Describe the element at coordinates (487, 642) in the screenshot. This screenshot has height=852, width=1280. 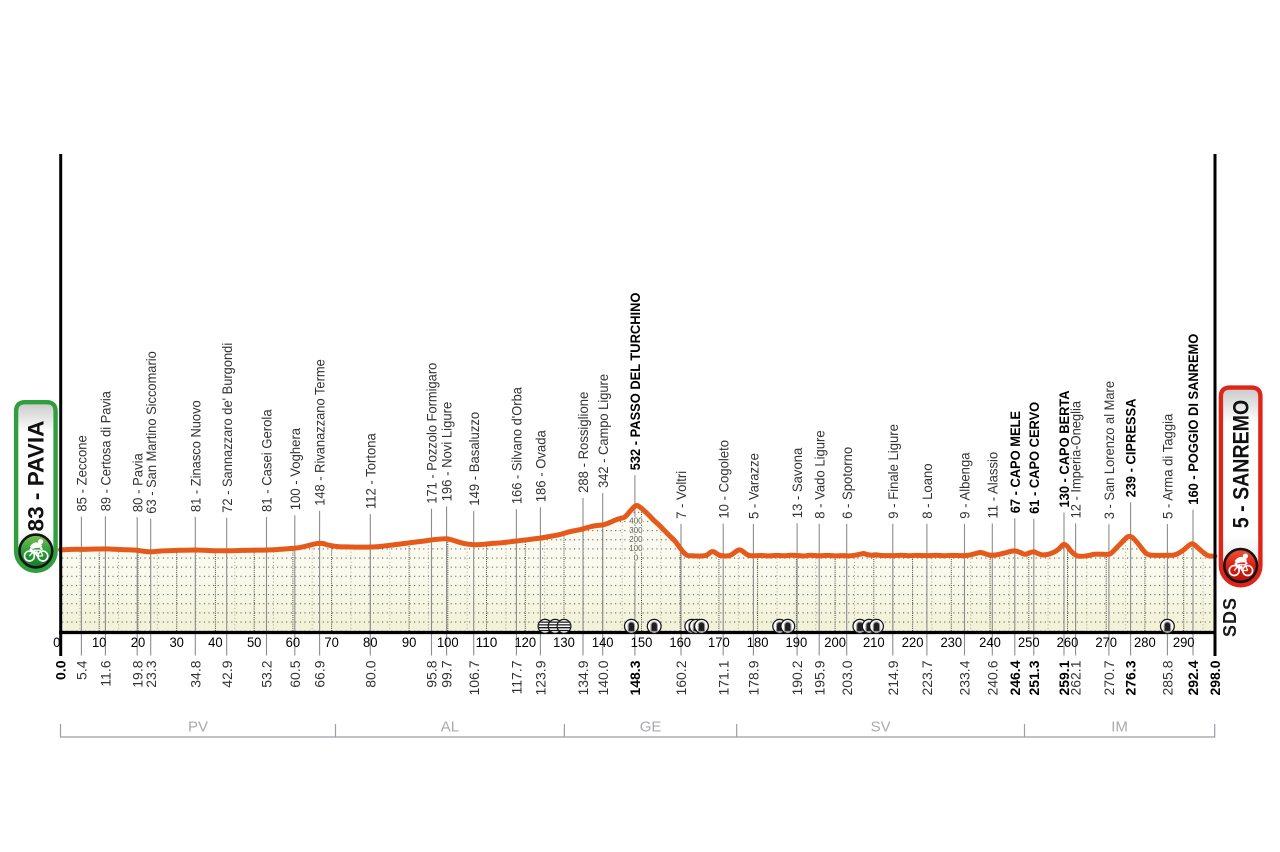
I see `svg-text: 110` at that location.